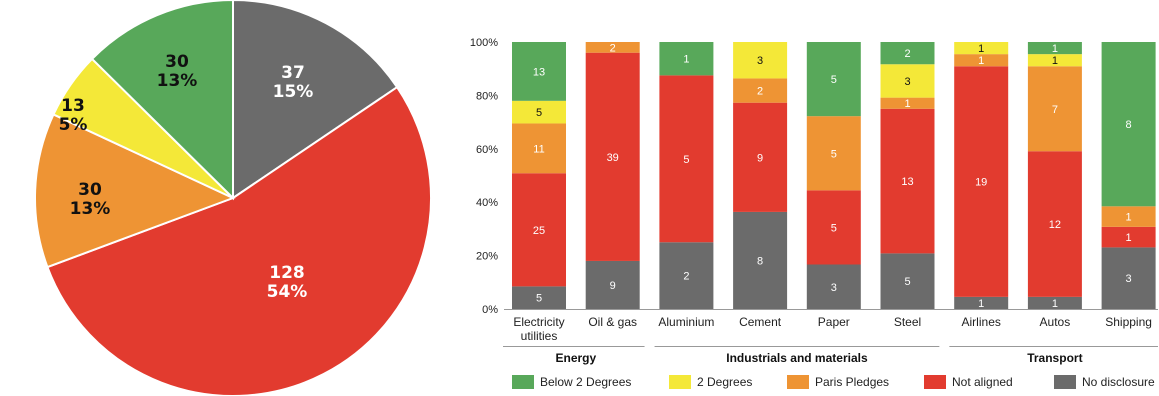 This screenshot has width=1159, height=396. Describe the element at coordinates (585, 382) in the screenshot. I see `legend-label: Below 2 Degrees` at that location.